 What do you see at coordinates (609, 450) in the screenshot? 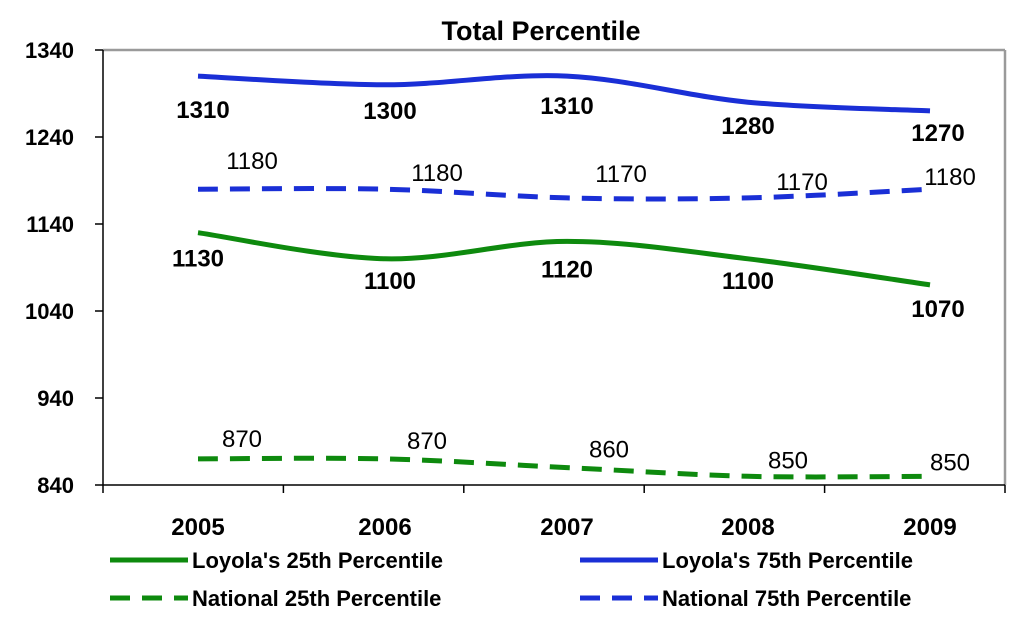
I see `data-label: 860` at bounding box center [609, 450].